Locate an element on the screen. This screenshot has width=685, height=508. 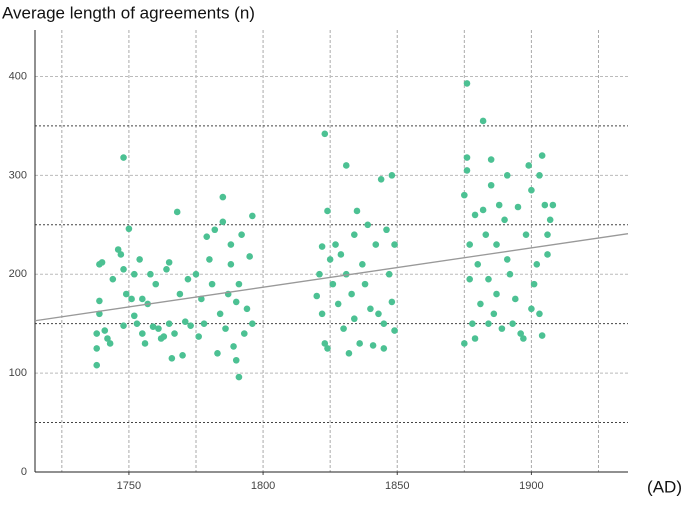
y-tick-label: 0 is located at coordinates (24, 472).